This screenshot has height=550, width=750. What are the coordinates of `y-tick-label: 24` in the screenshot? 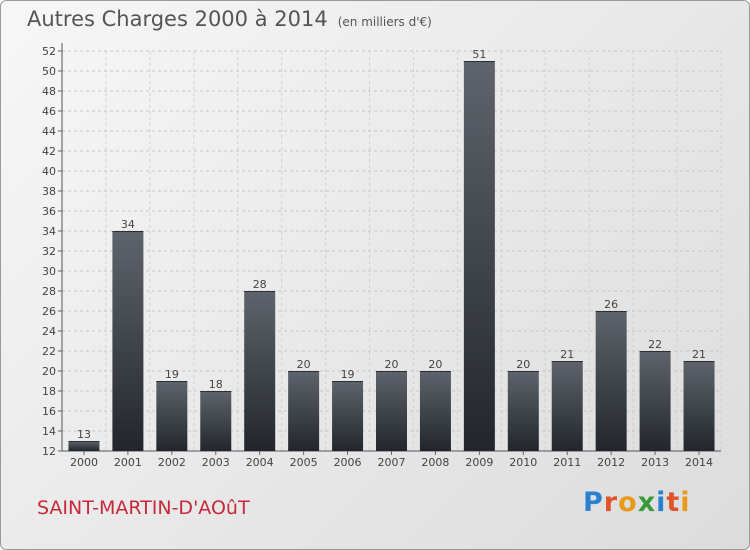 It's located at (49, 331).